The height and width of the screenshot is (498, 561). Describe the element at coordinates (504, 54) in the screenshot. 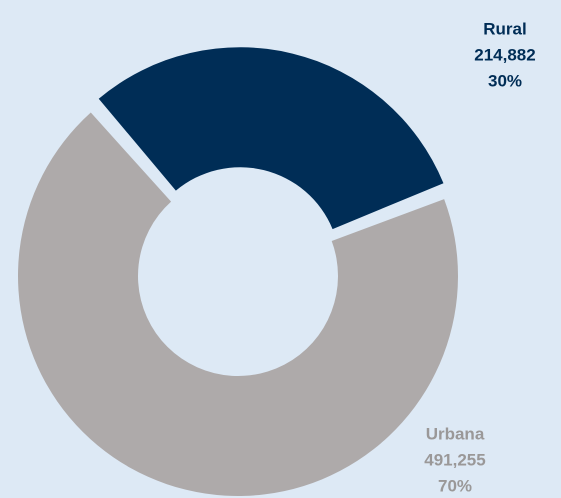

I see `value-label: 214,882` at that location.